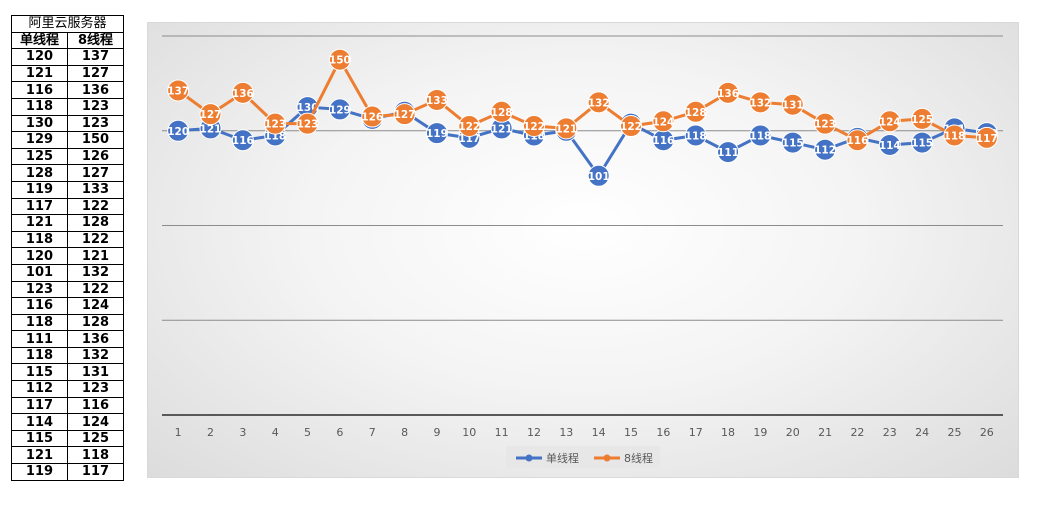 This screenshot has width=1037, height=506. What do you see at coordinates (696, 432) in the screenshot?
I see `x-tick-label: 17` at bounding box center [696, 432].